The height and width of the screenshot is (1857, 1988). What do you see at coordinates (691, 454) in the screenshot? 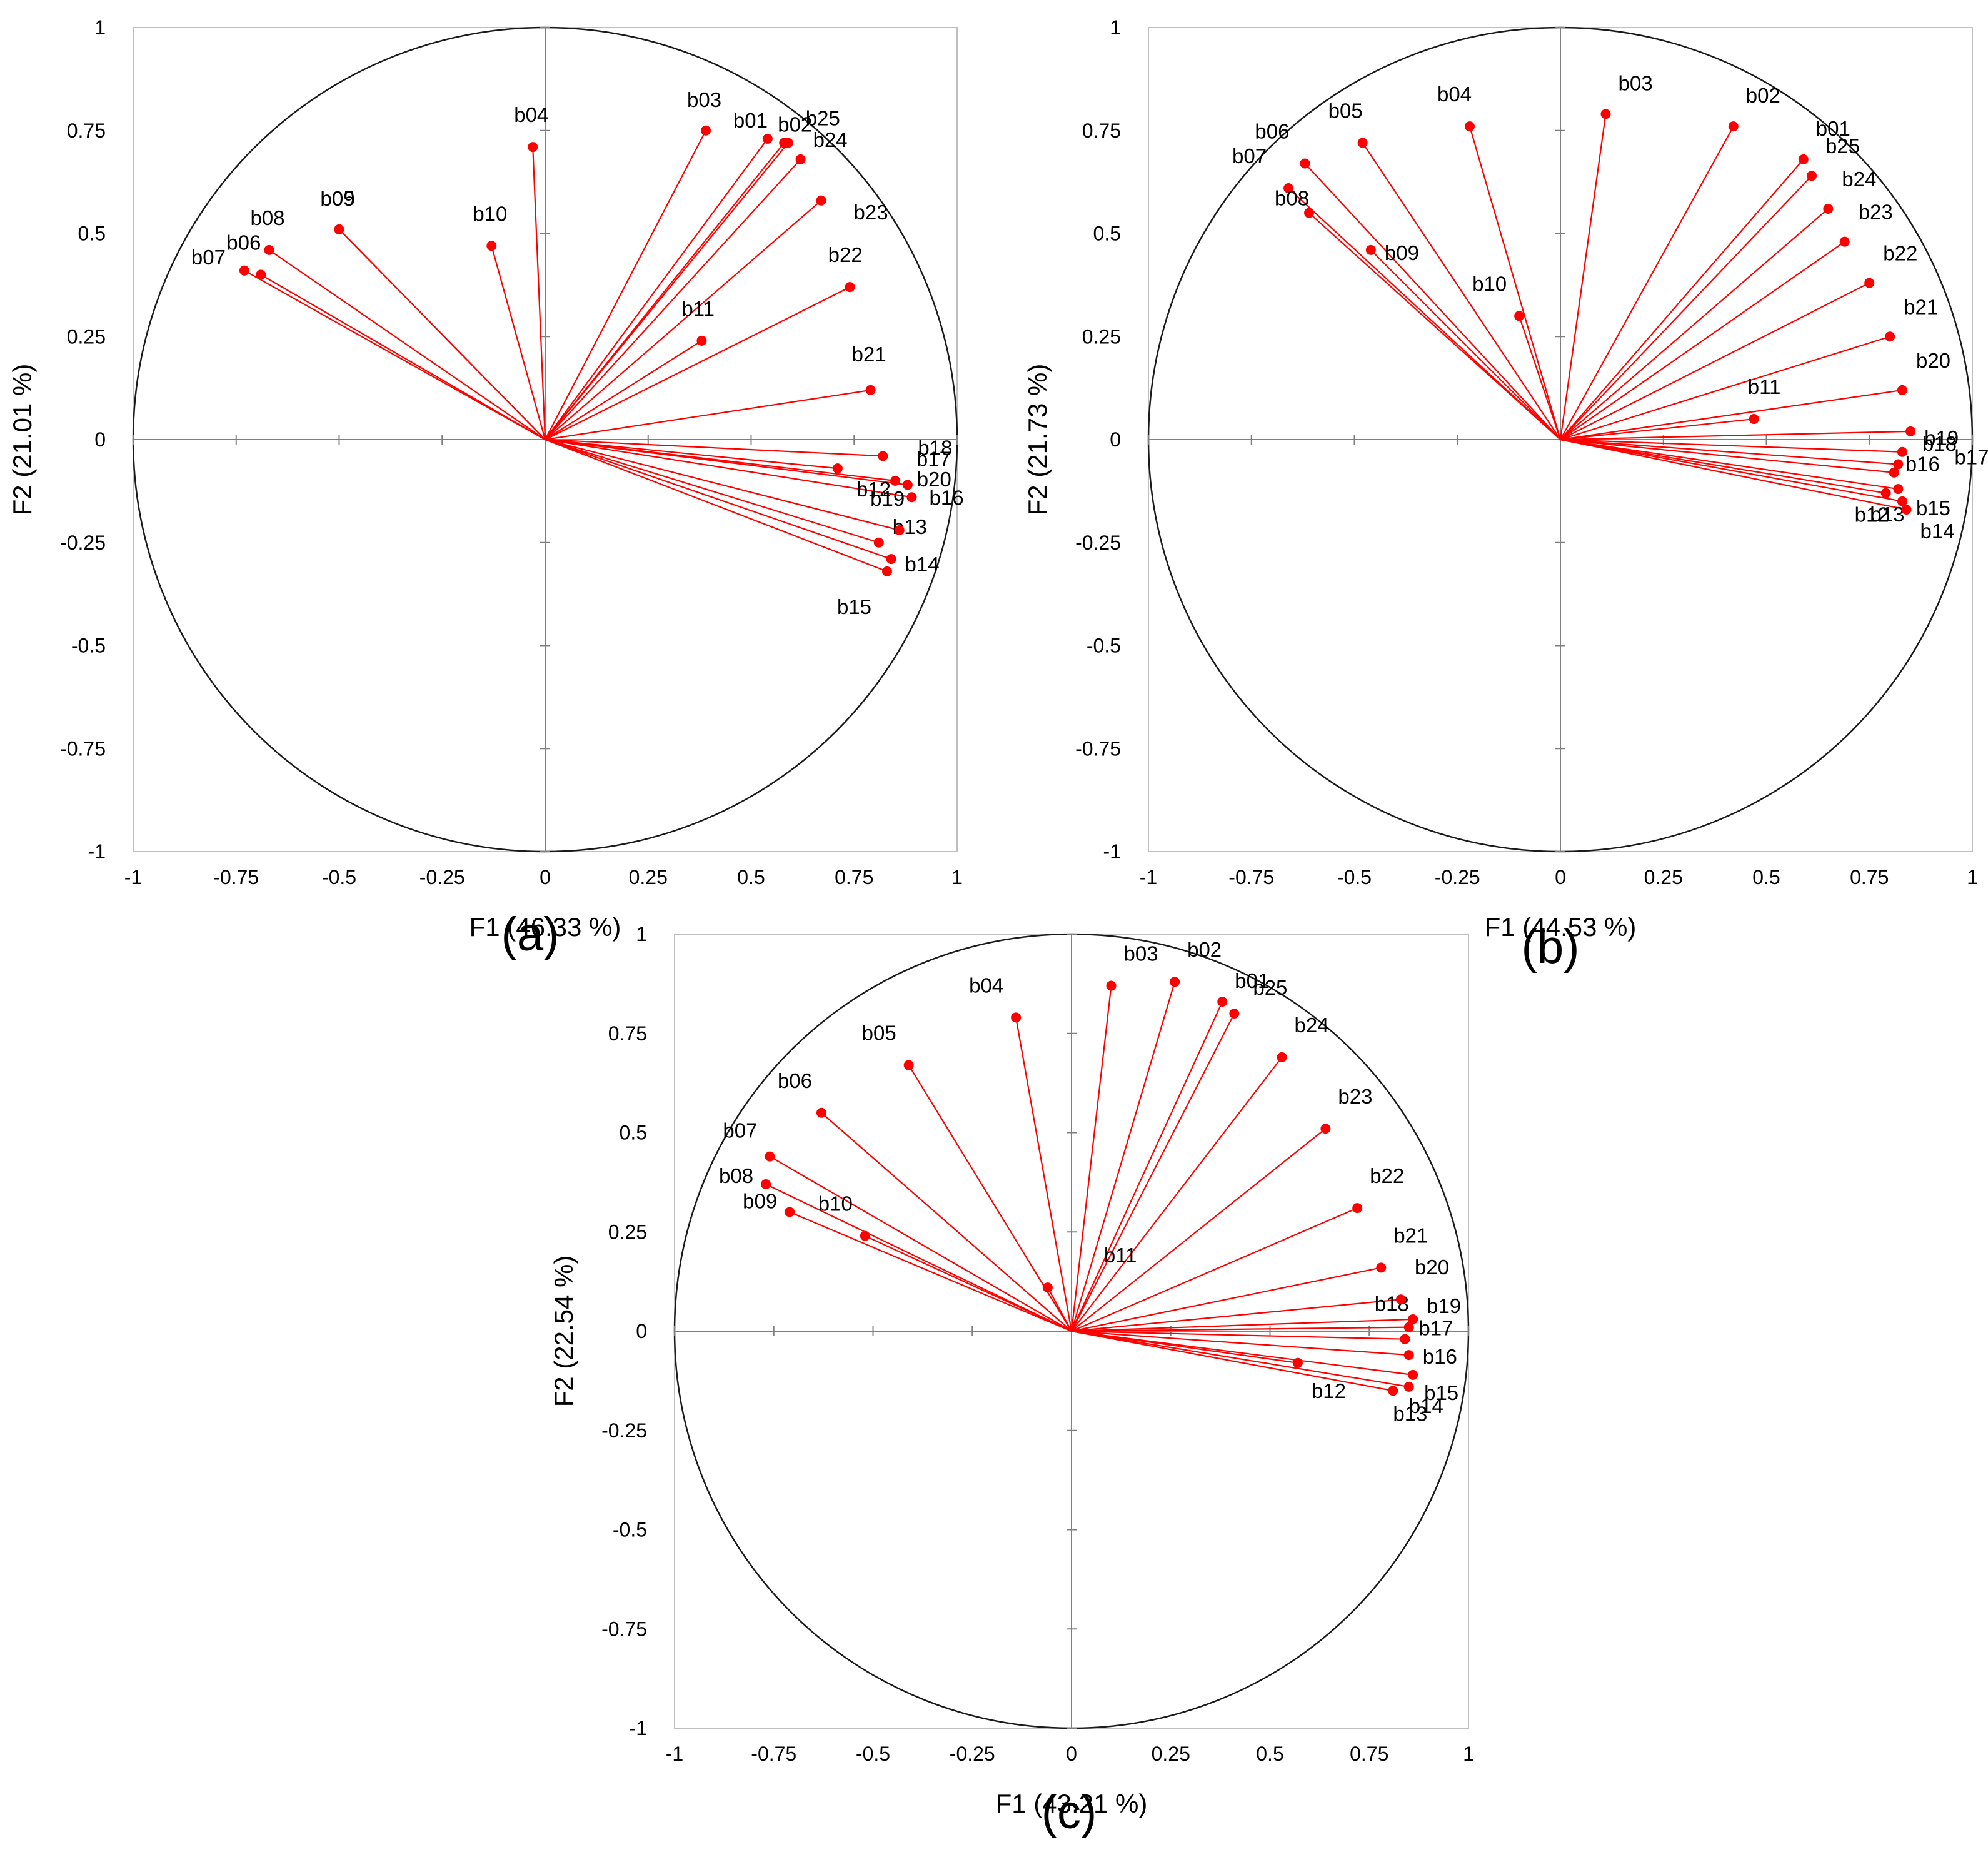
I see `loading-vector-b12` at bounding box center [691, 454].